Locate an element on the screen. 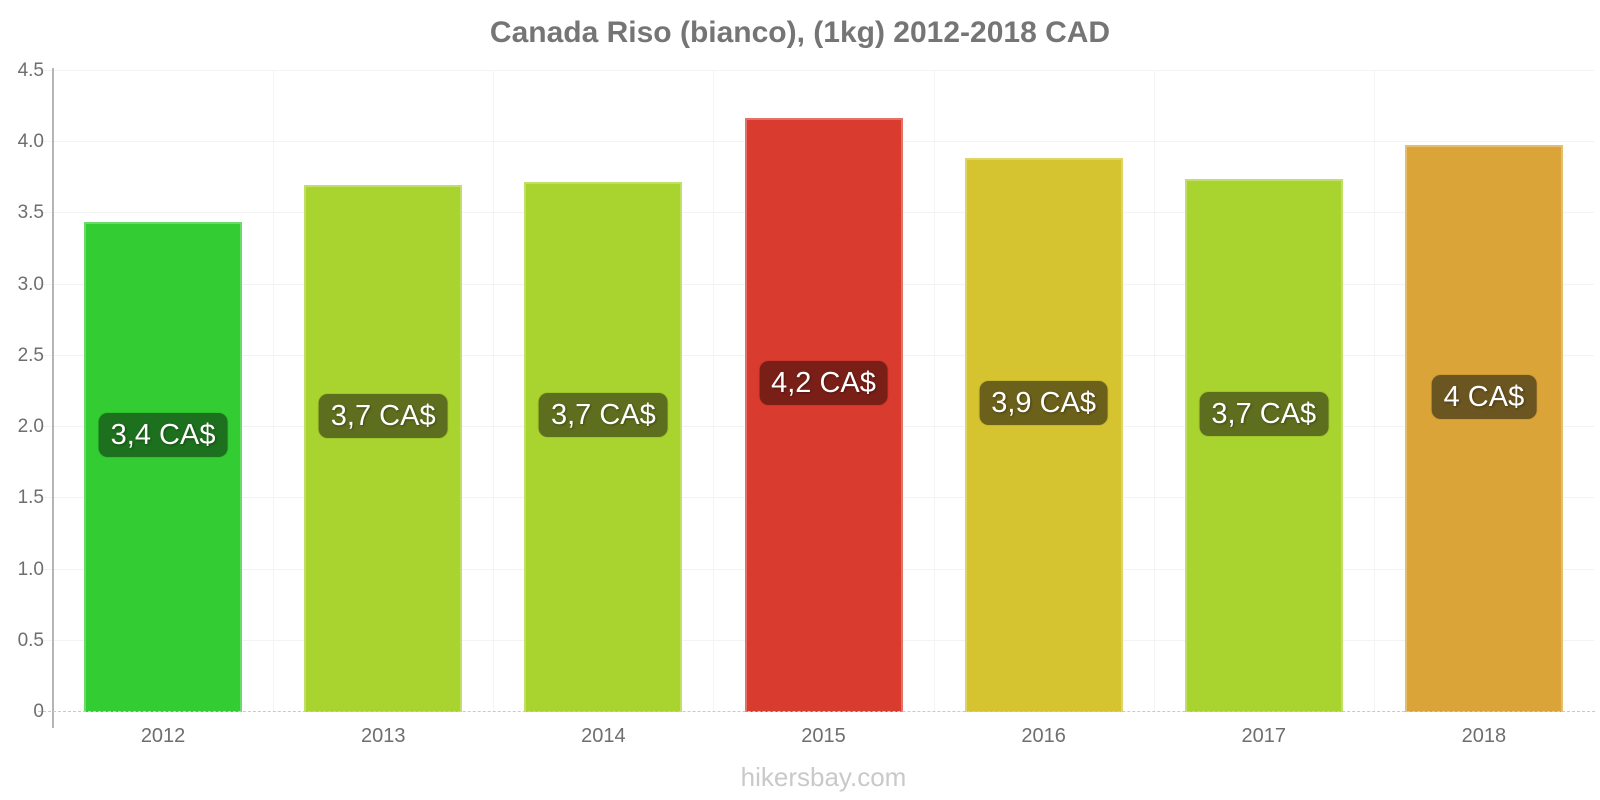 This screenshot has height=800, width=1600. y-axis-line is located at coordinates (53, 398).